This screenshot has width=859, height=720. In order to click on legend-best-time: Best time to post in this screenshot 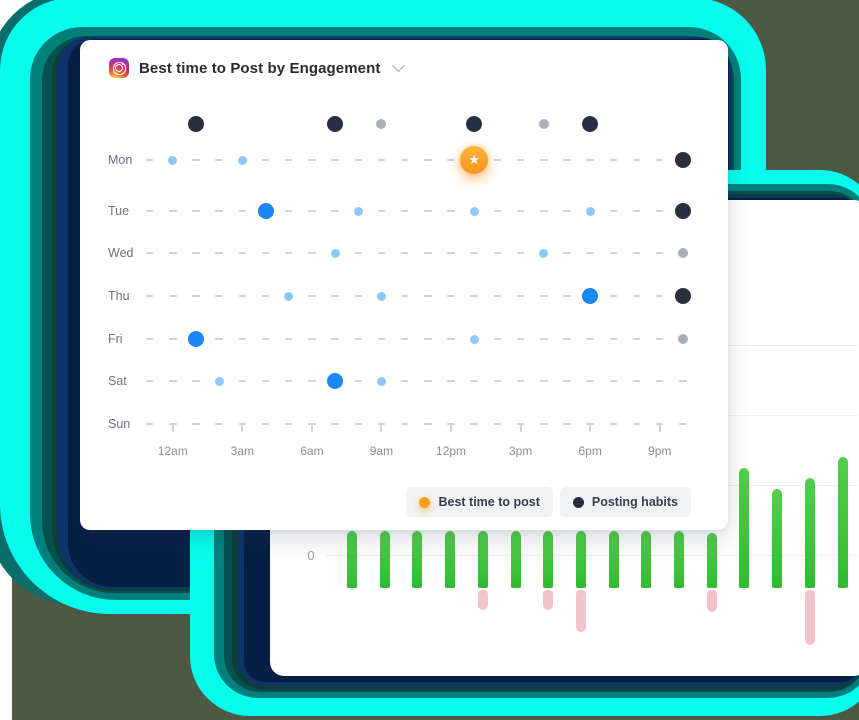, I will do `click(479, 502)`.